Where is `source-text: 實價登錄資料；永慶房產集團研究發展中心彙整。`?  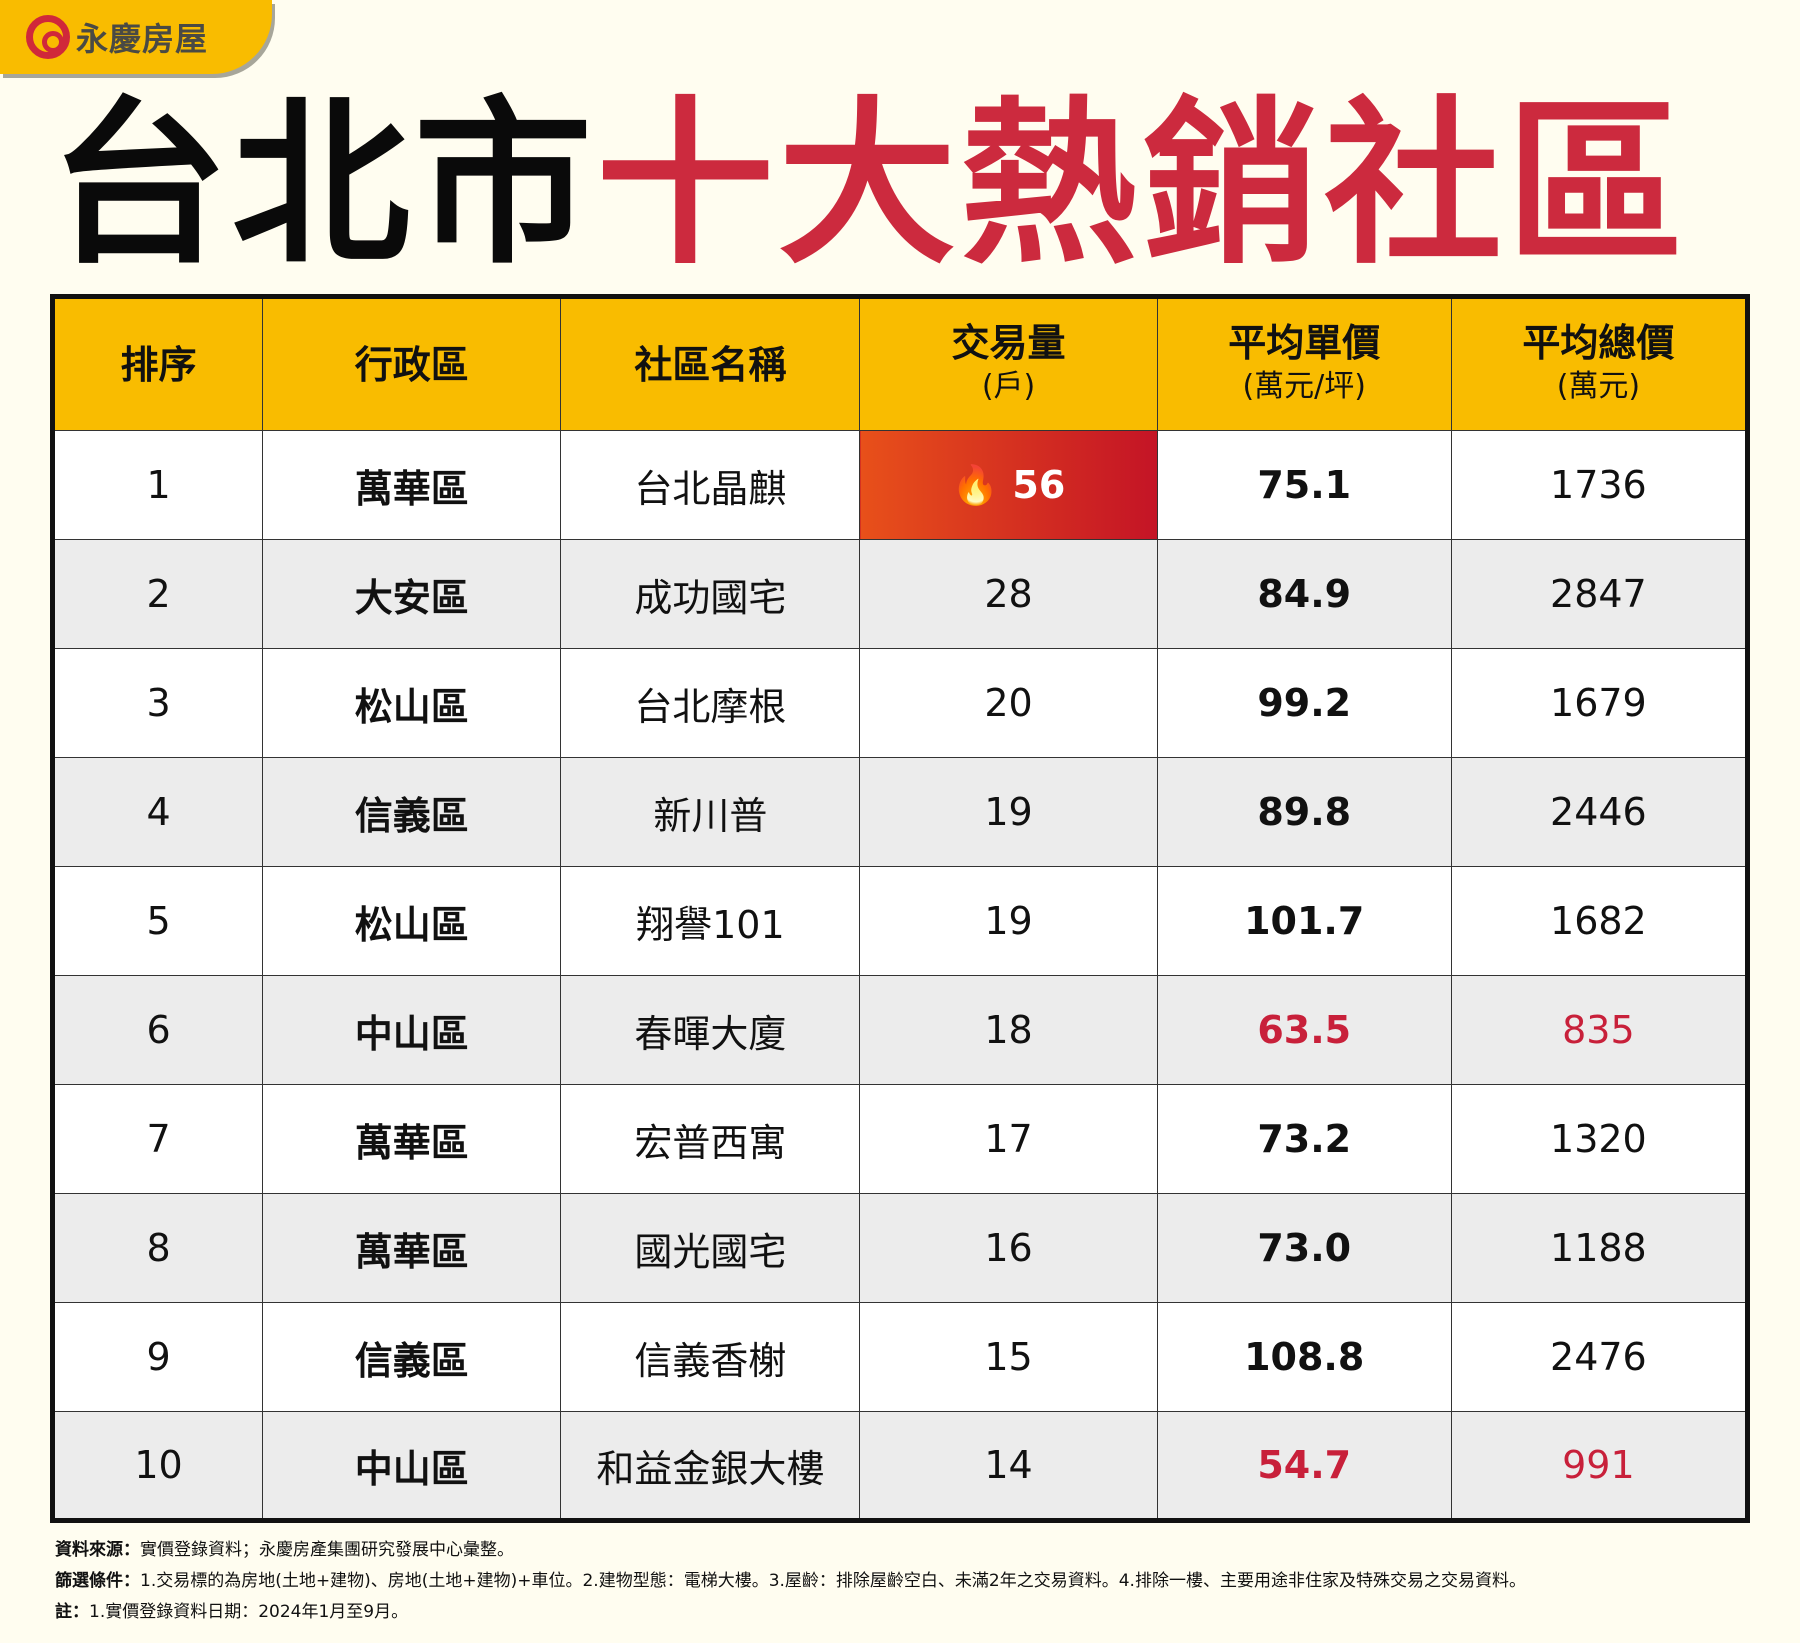
source-text: 實價登錄資料；永慶房產集團研究發展中心彙整。 is located at coordinates (327, 1550).